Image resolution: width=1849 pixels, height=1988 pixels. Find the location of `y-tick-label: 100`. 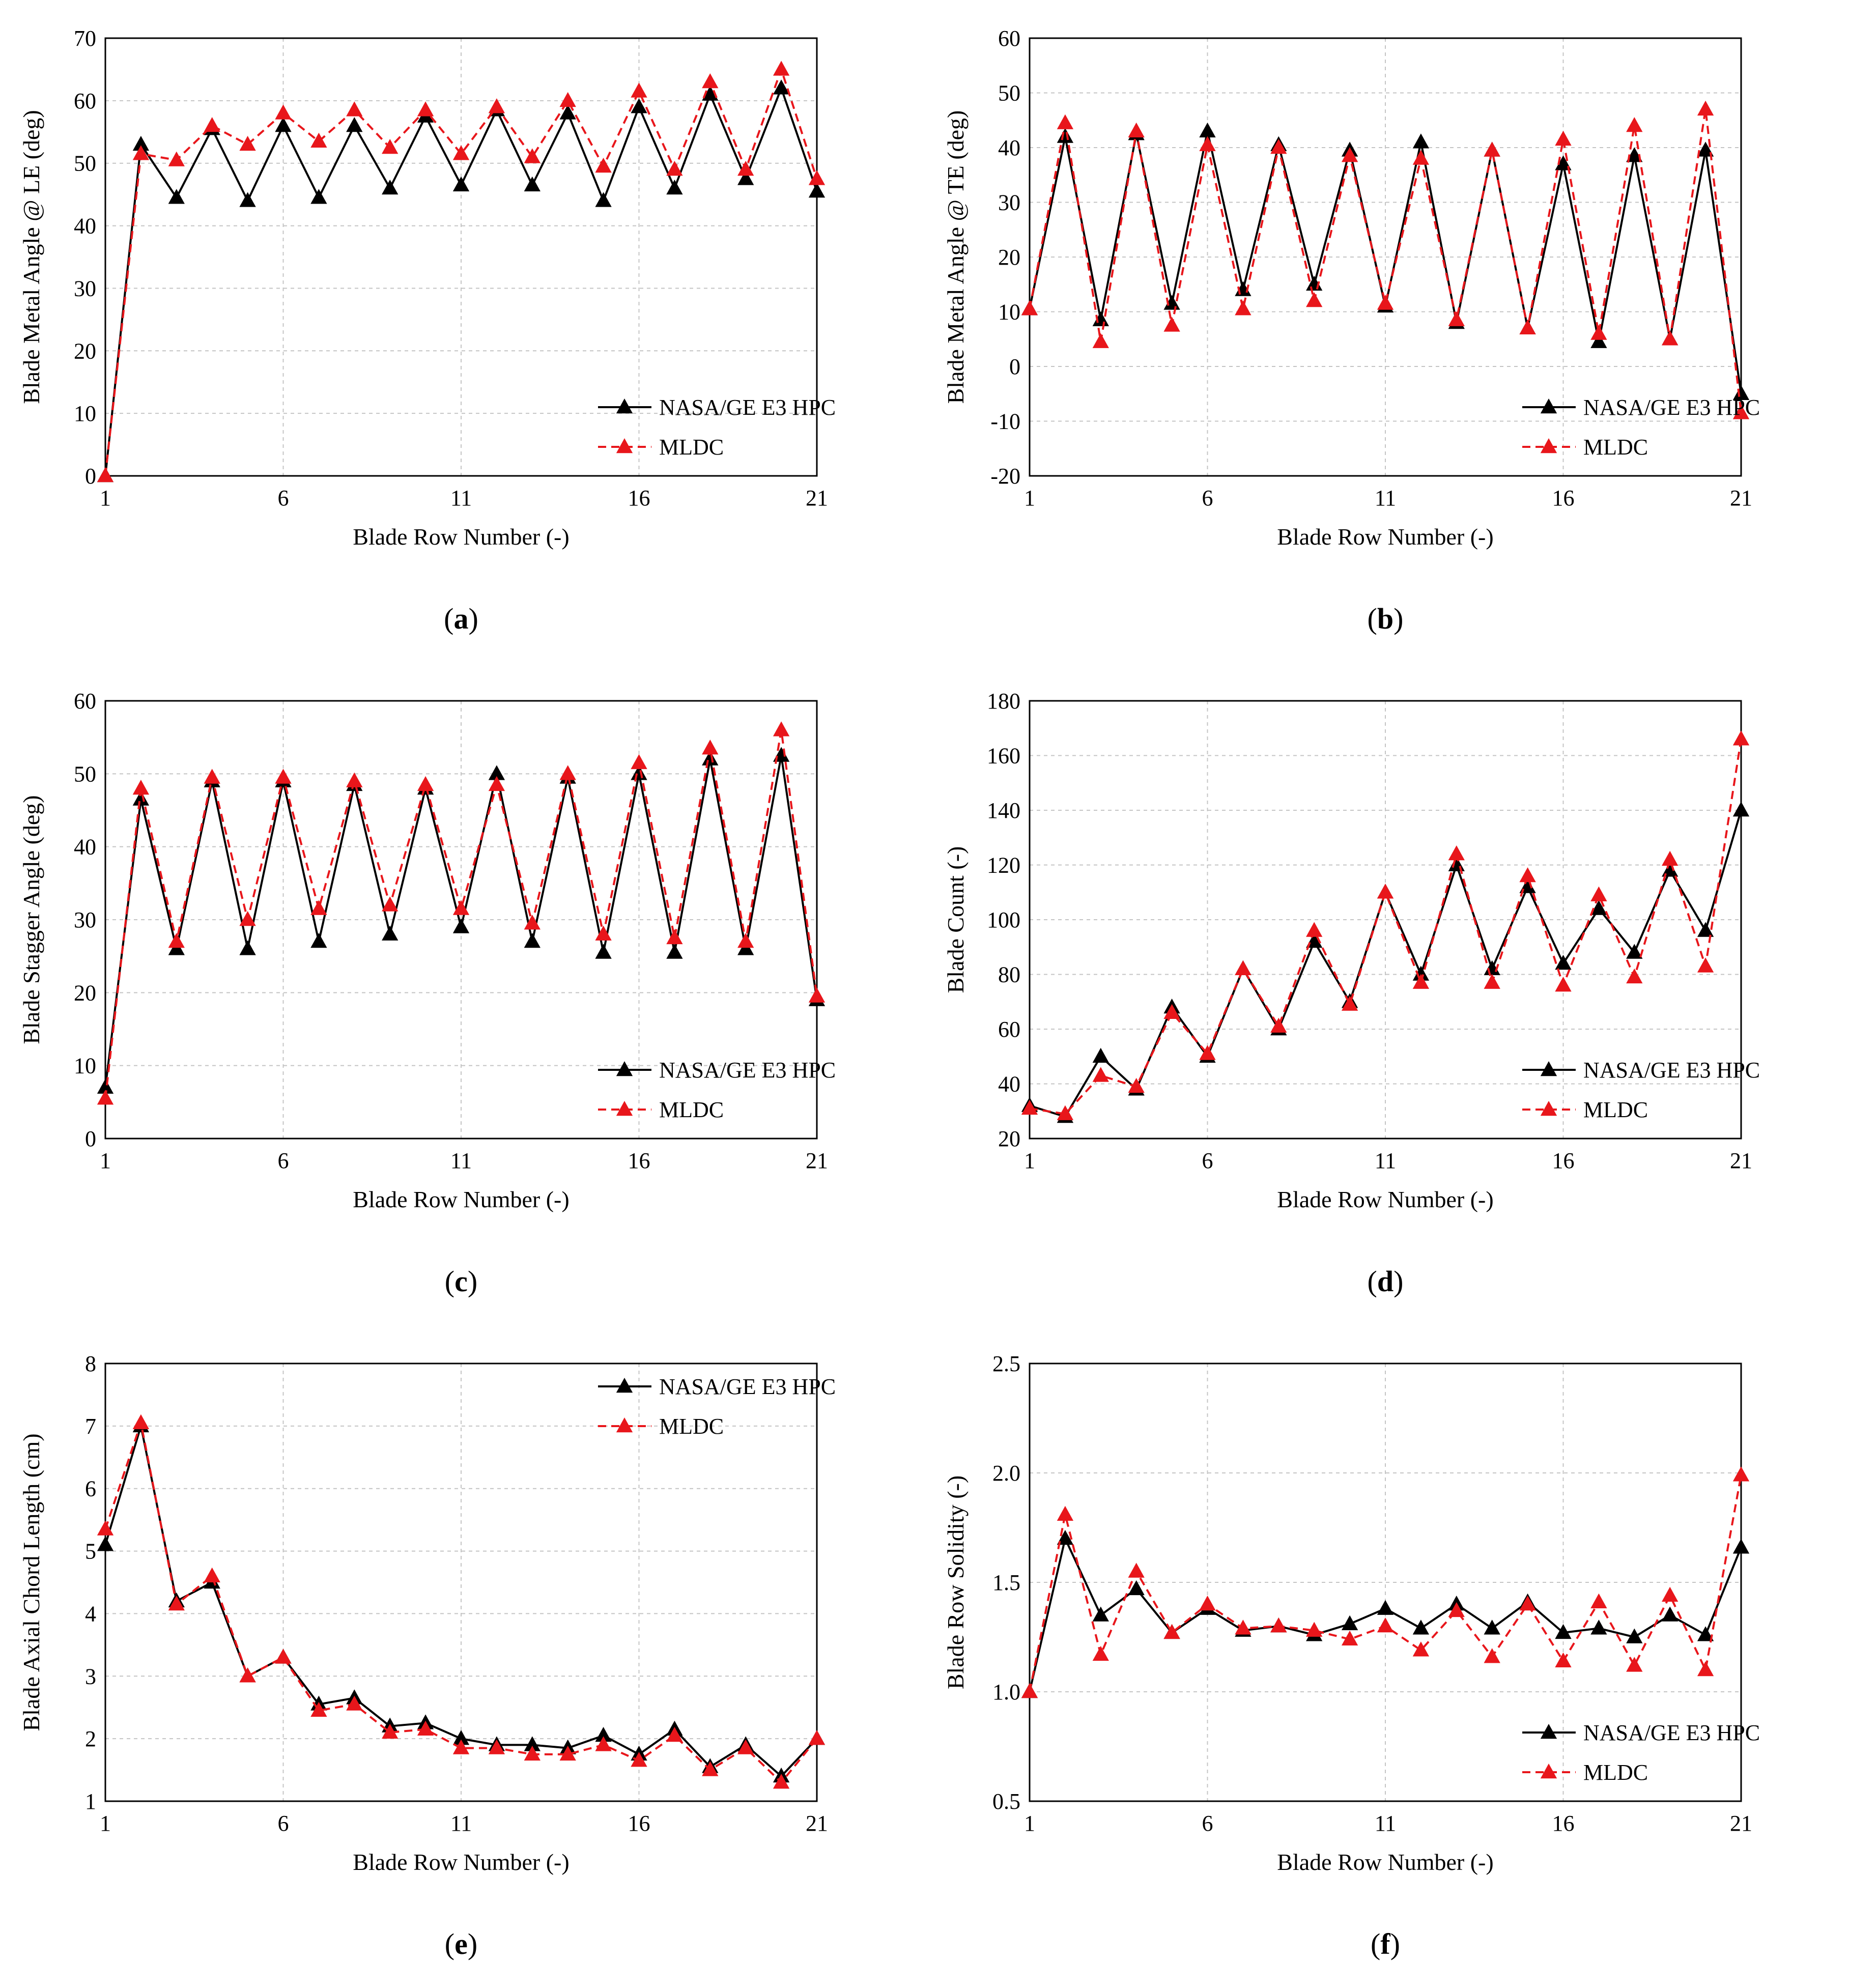

y-tick-label: 100 is located at coordinates (1003, 920).